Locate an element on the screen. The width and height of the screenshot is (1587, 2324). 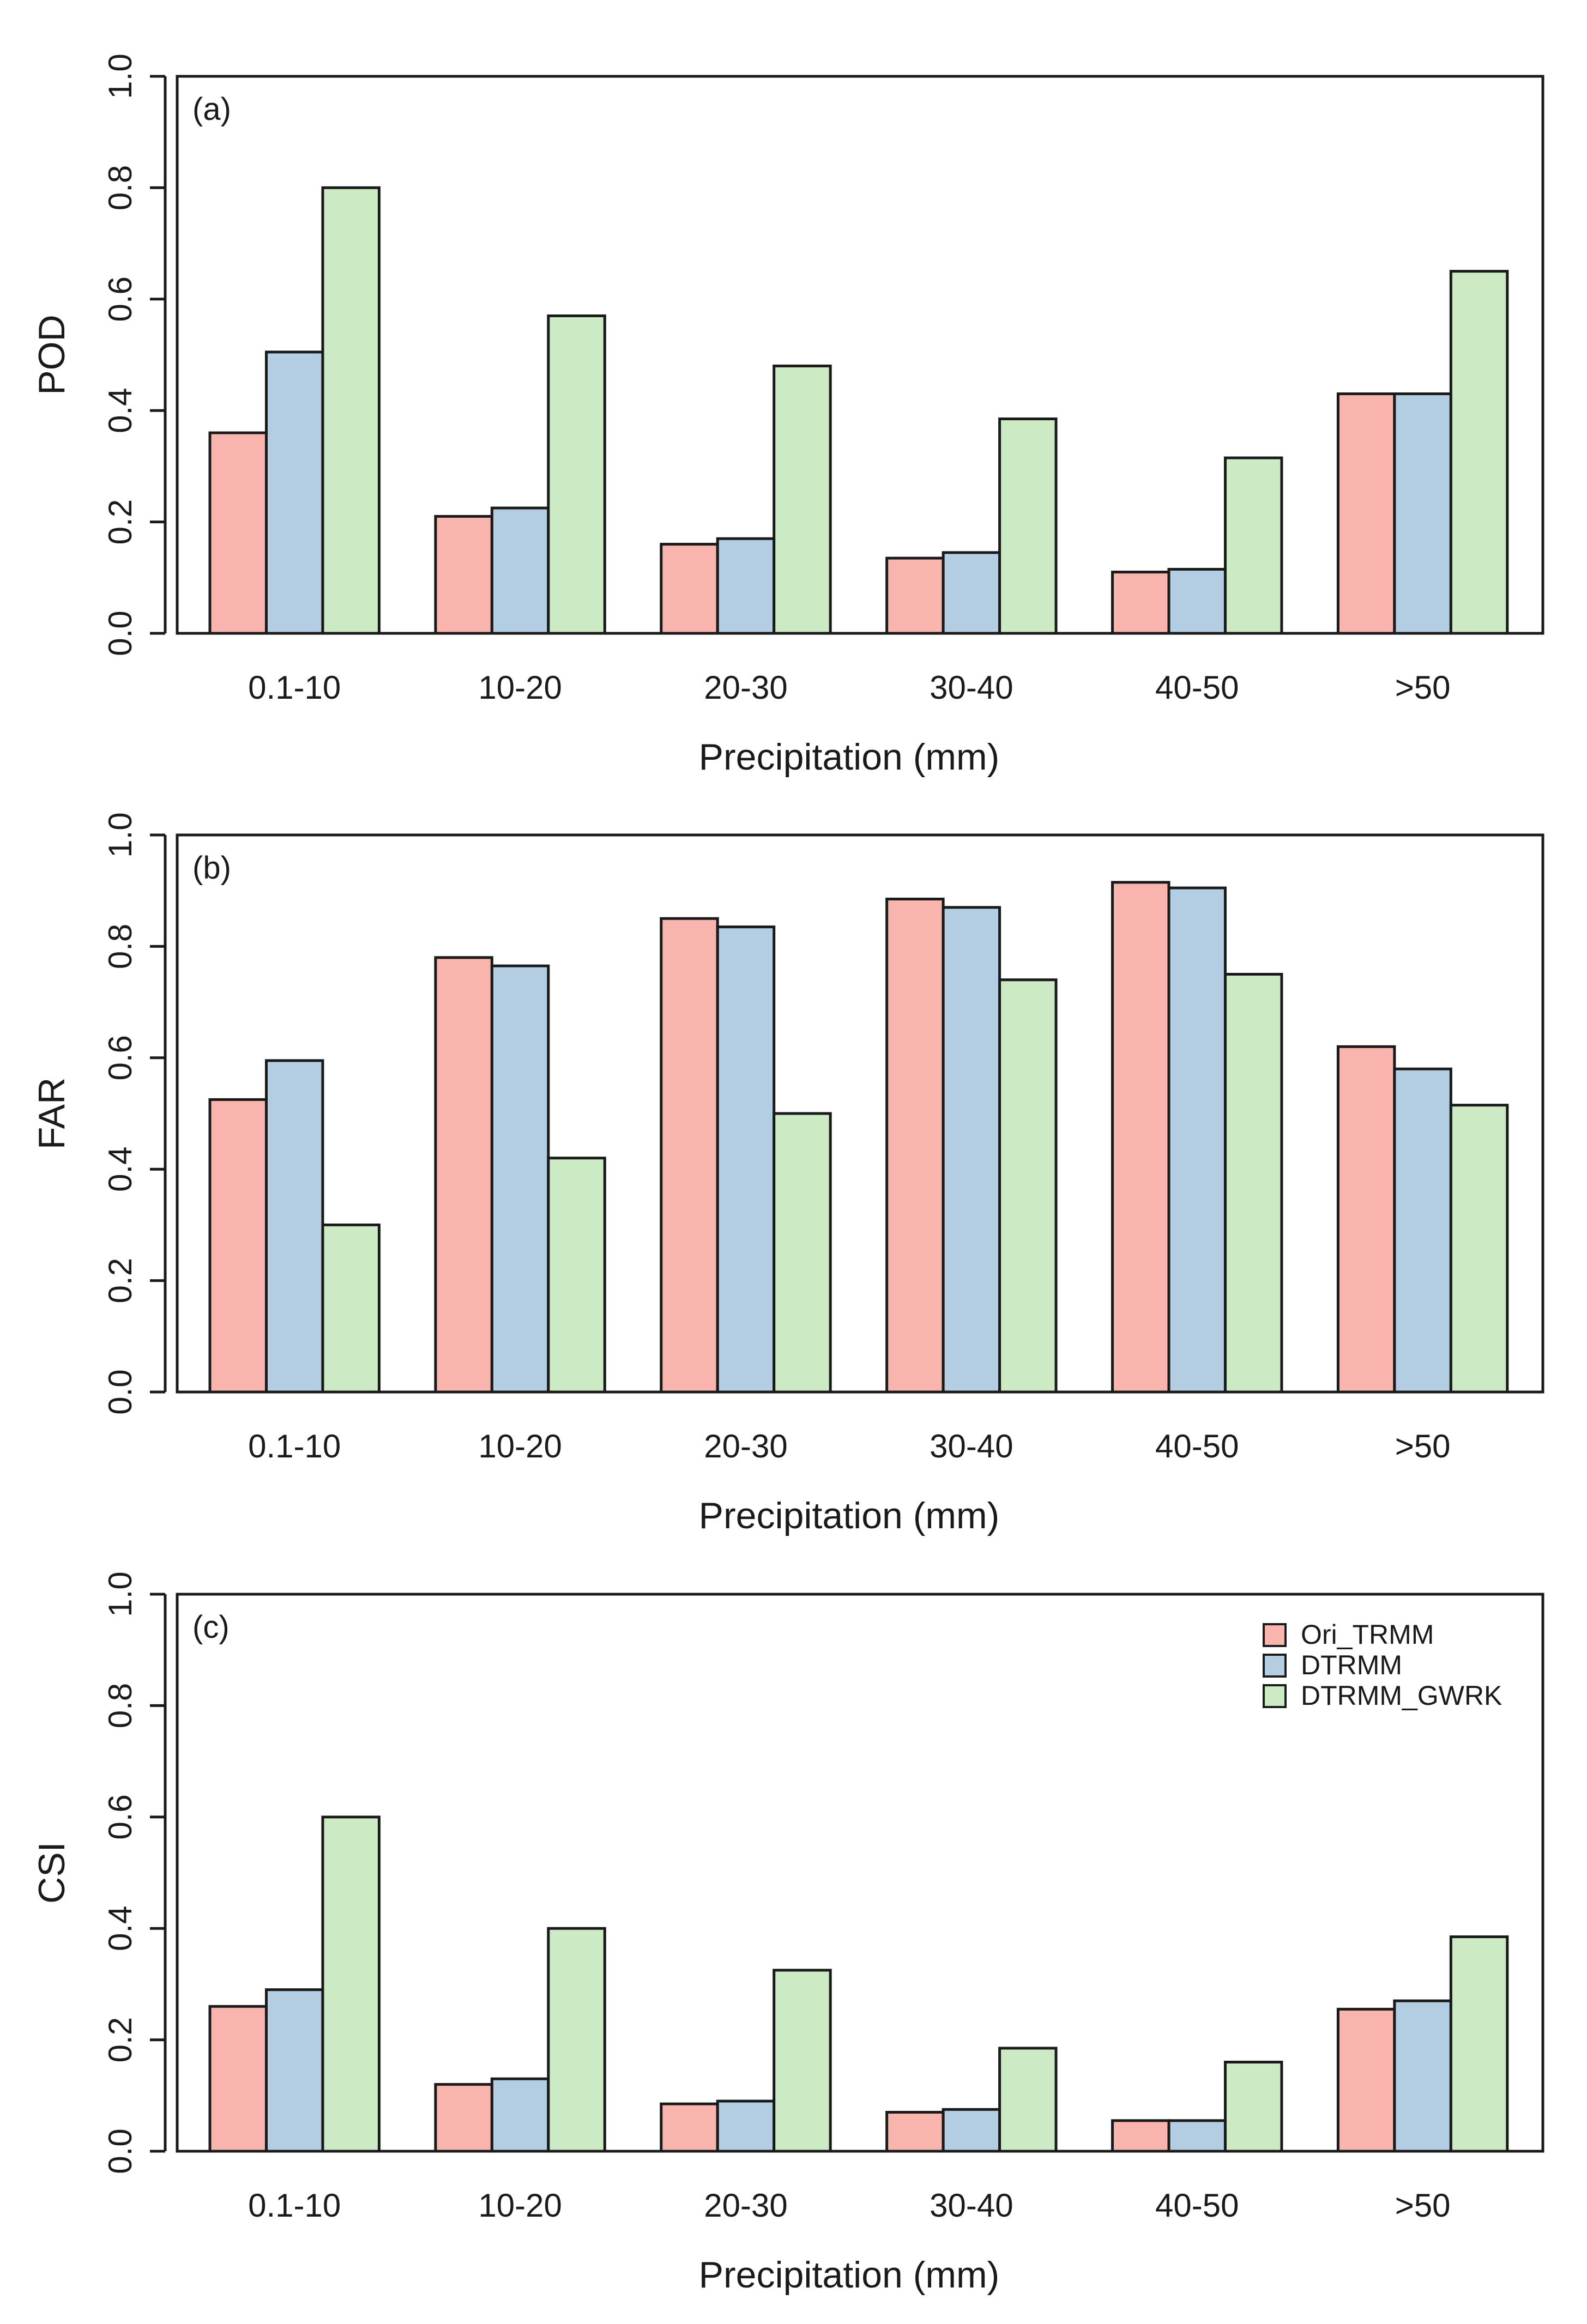
legend-label: DTRMM is located at coordinates (1352, 1665).